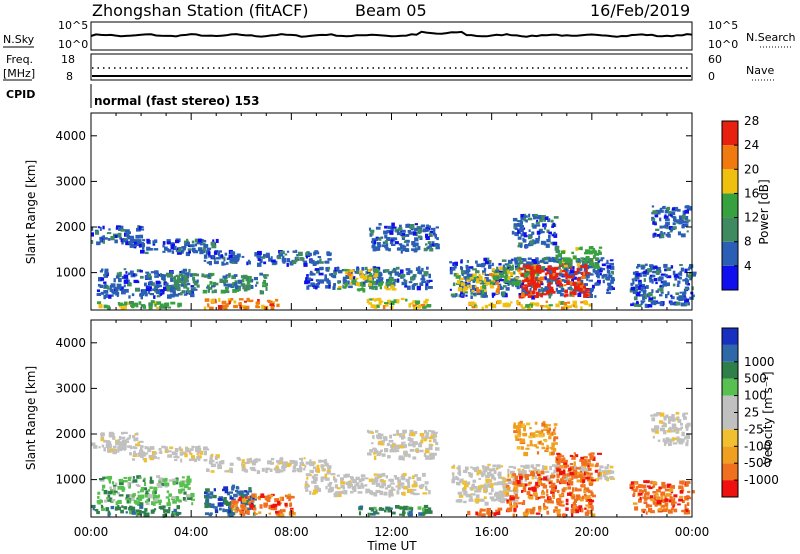 The width and height of the screenshot is (800, 554). I want to click on colorbar-segment, so click(730, 181).